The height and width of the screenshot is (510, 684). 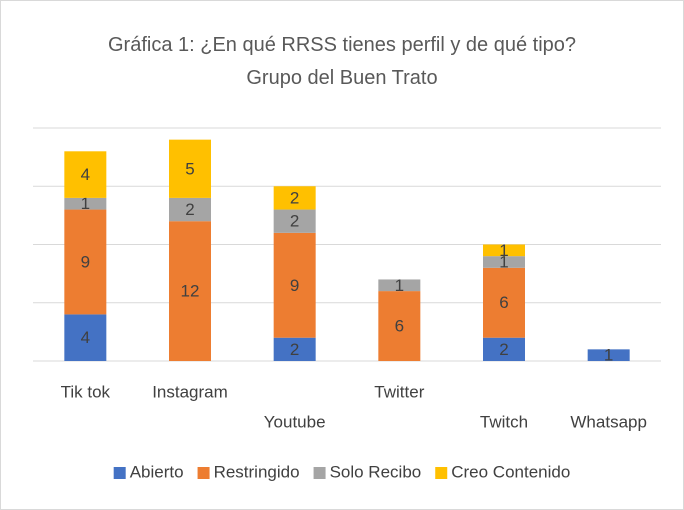 I want to click on x-tick-label: Twitter, so click(x=399, y=391).